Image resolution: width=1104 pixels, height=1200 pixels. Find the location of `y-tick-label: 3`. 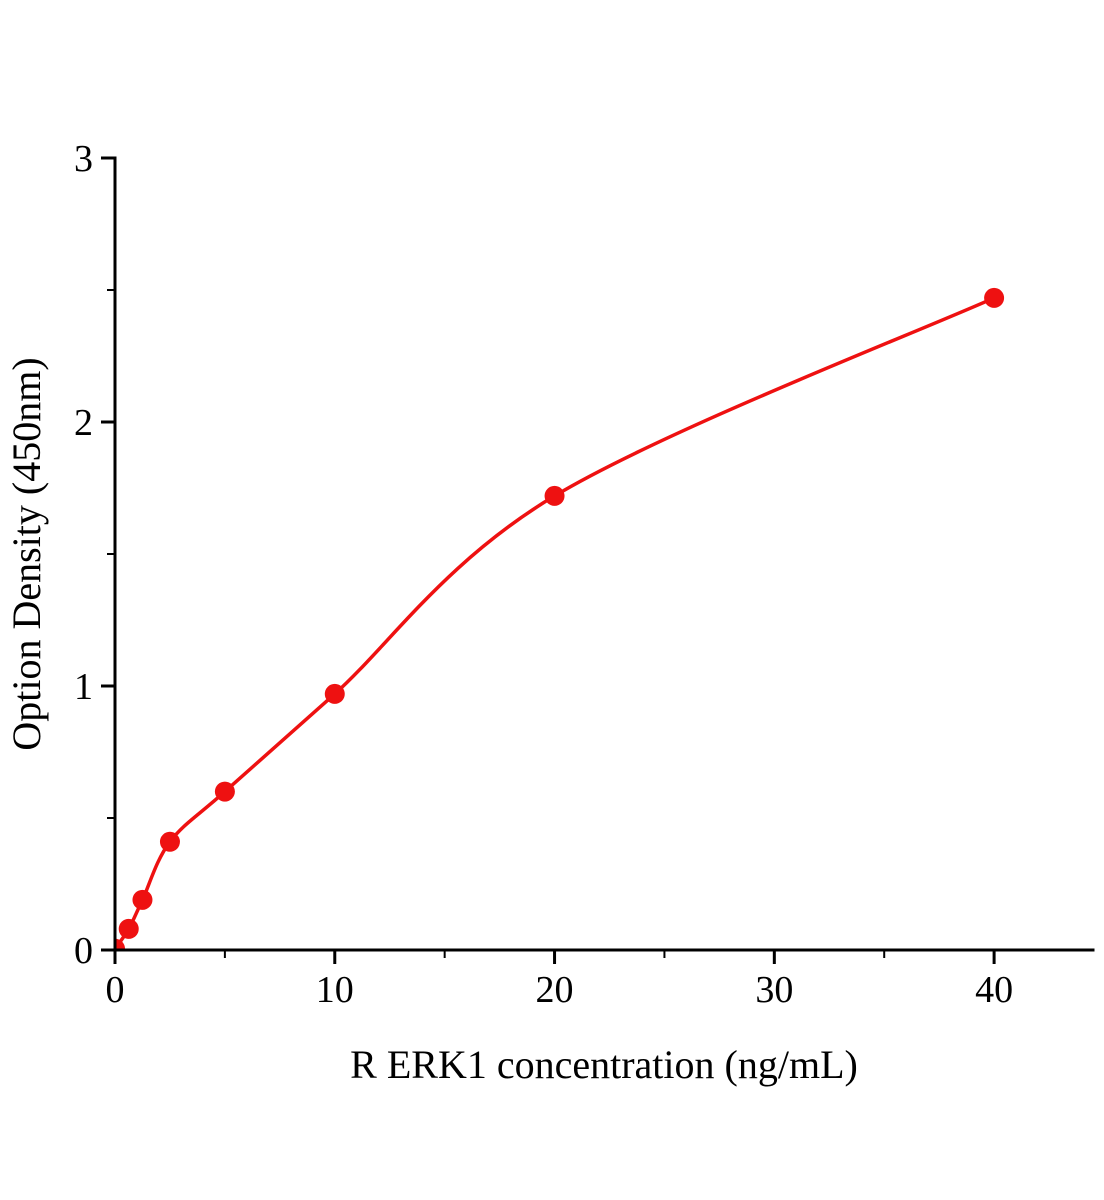

y-tick-label: 3 is located at coordinates (83, 159).